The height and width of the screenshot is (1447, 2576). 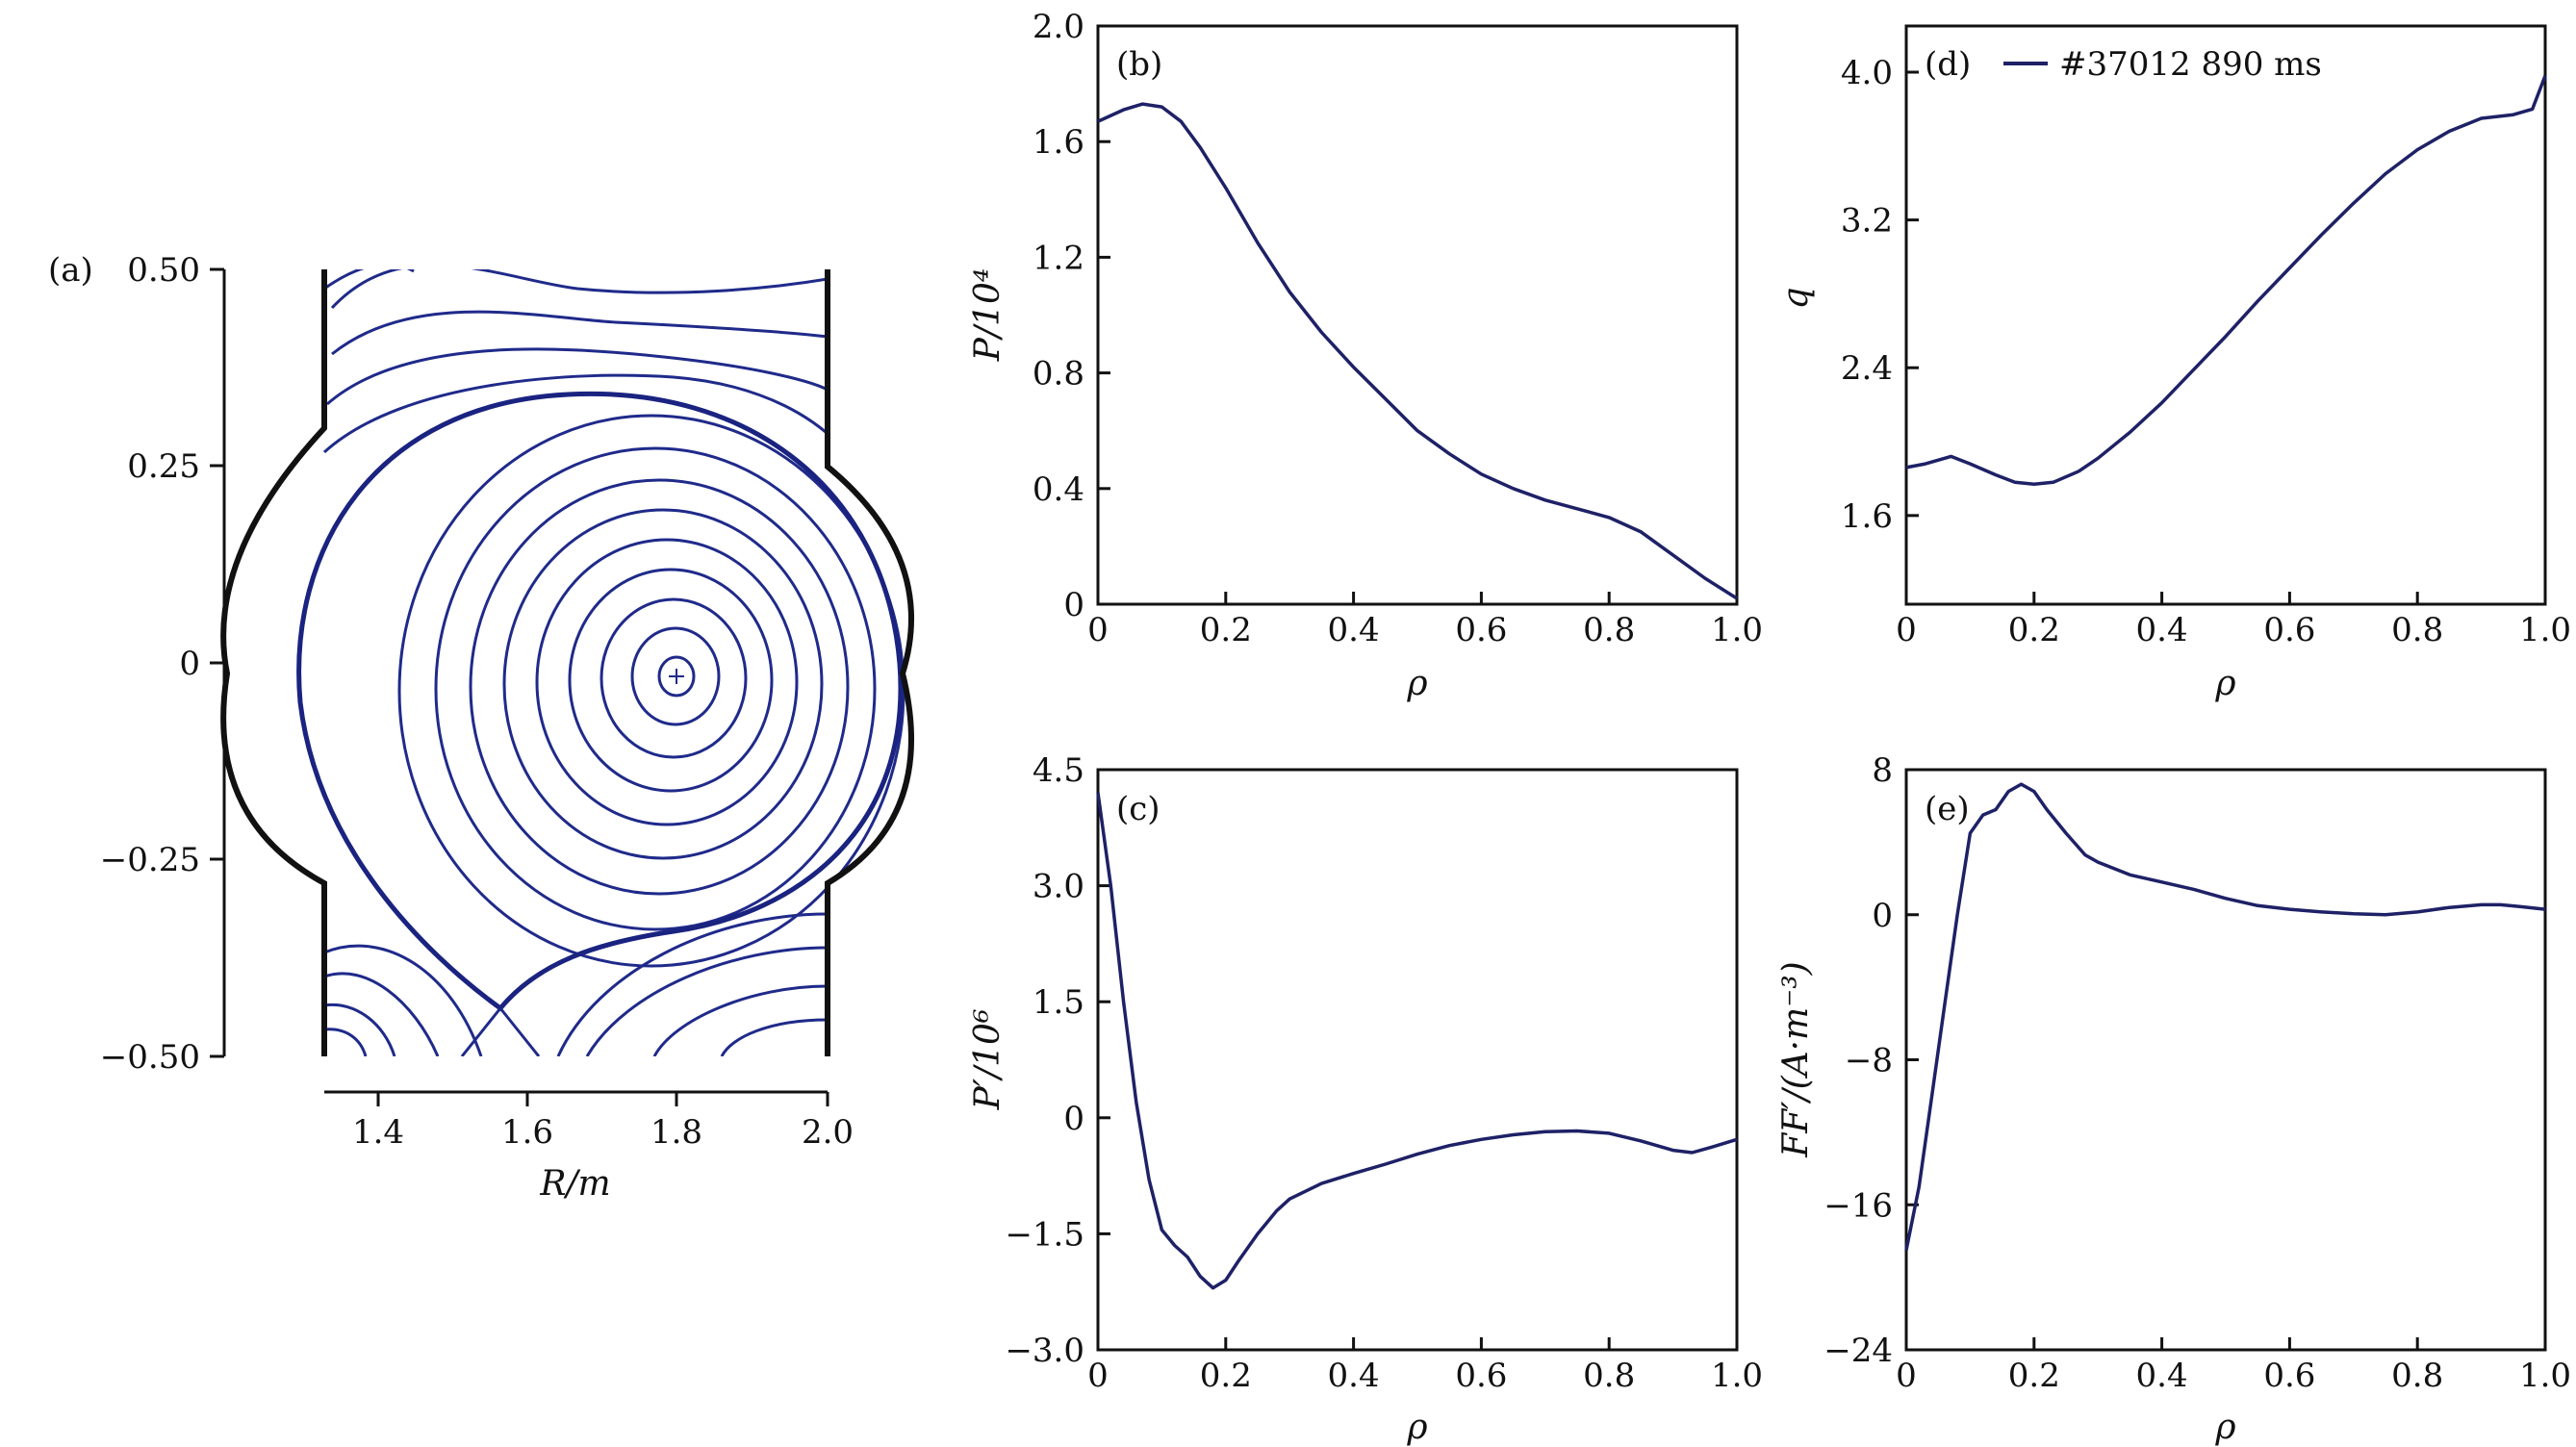 What do you see at coordinates (70, 270) in the screenshot?
I see `panel-label-a: (a)` at bounding box center [70, 270].